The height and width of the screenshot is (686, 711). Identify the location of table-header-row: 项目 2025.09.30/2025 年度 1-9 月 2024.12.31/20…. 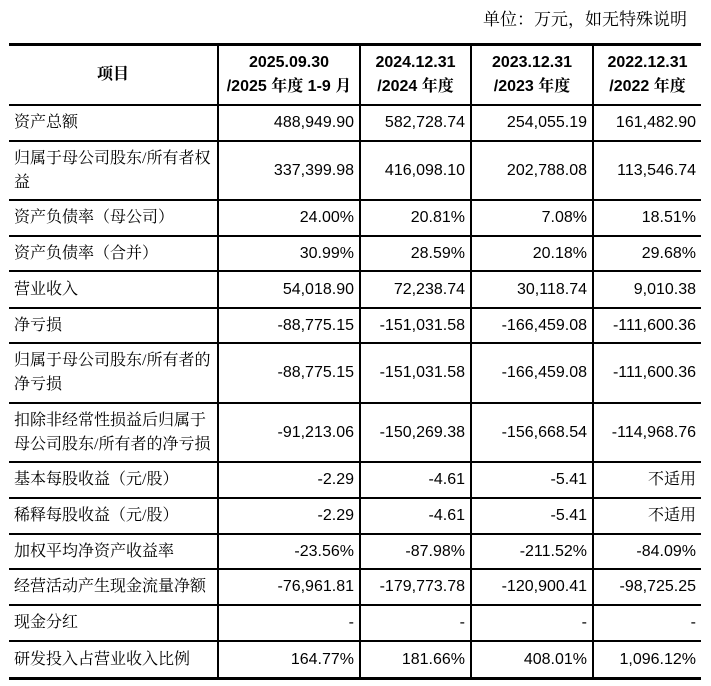
(355, 76).